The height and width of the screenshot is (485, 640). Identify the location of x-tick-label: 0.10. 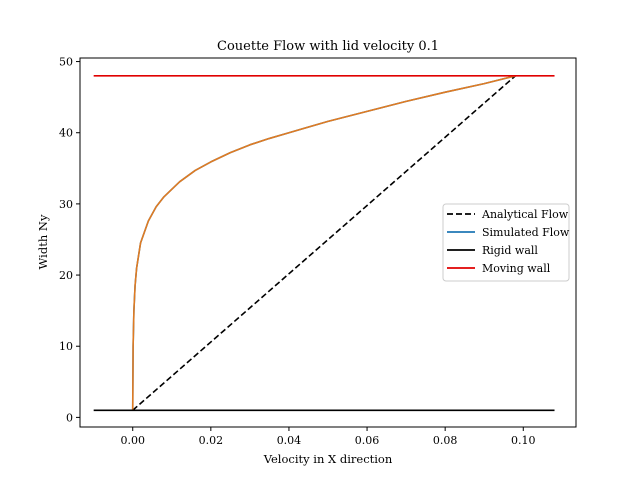
(523, 440).